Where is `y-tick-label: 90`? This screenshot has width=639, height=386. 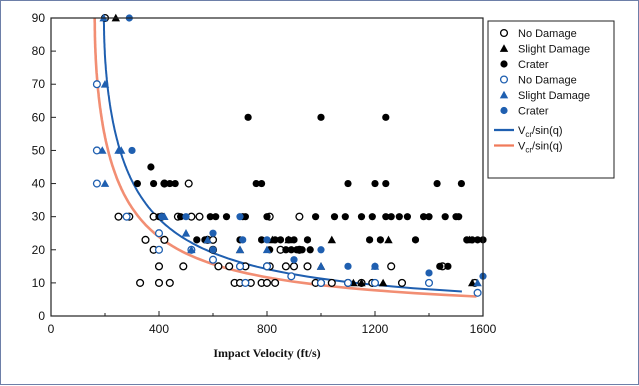 y-tick-label: 90 is located at coordinates (39, 18).